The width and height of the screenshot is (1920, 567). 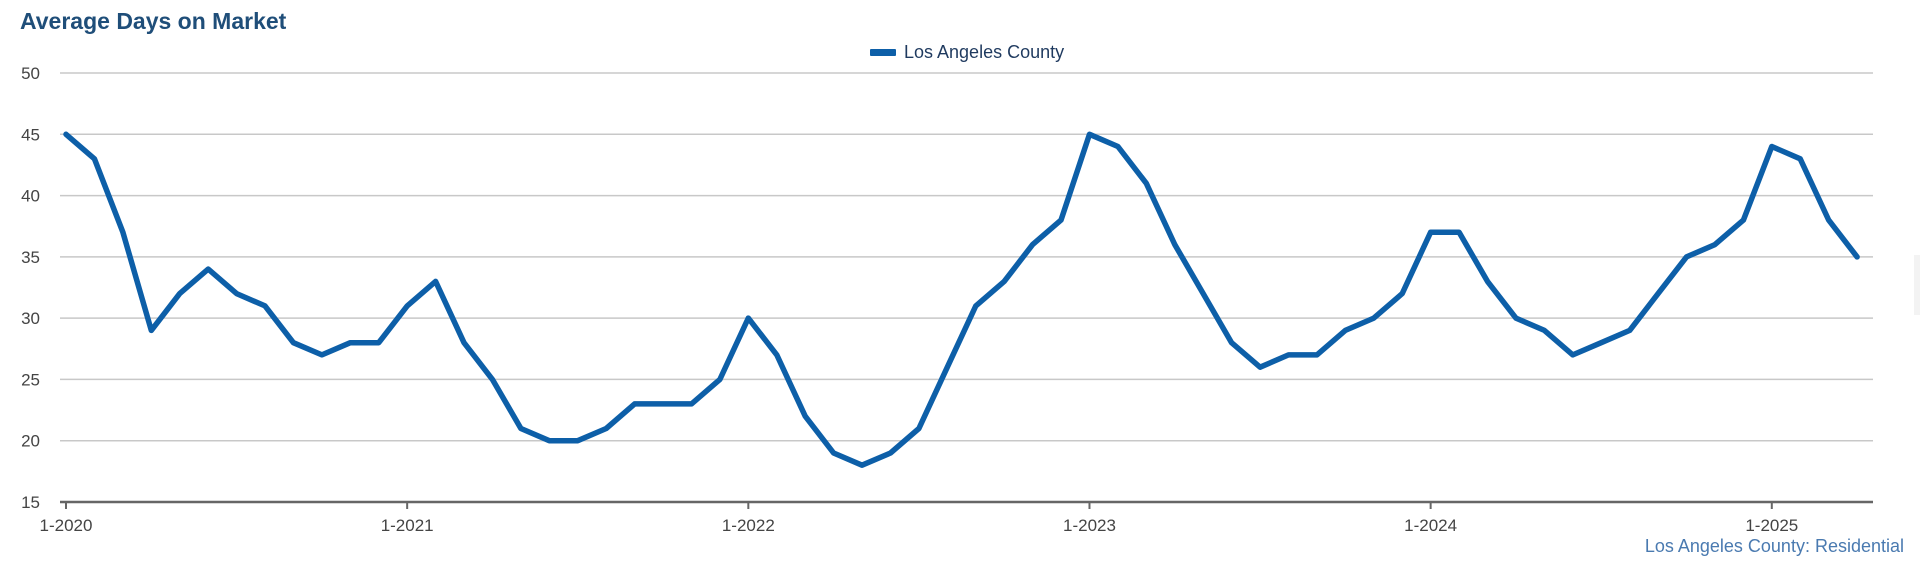 I want to click on legend-label: Los Angeles County, so click(x=984, y=52).